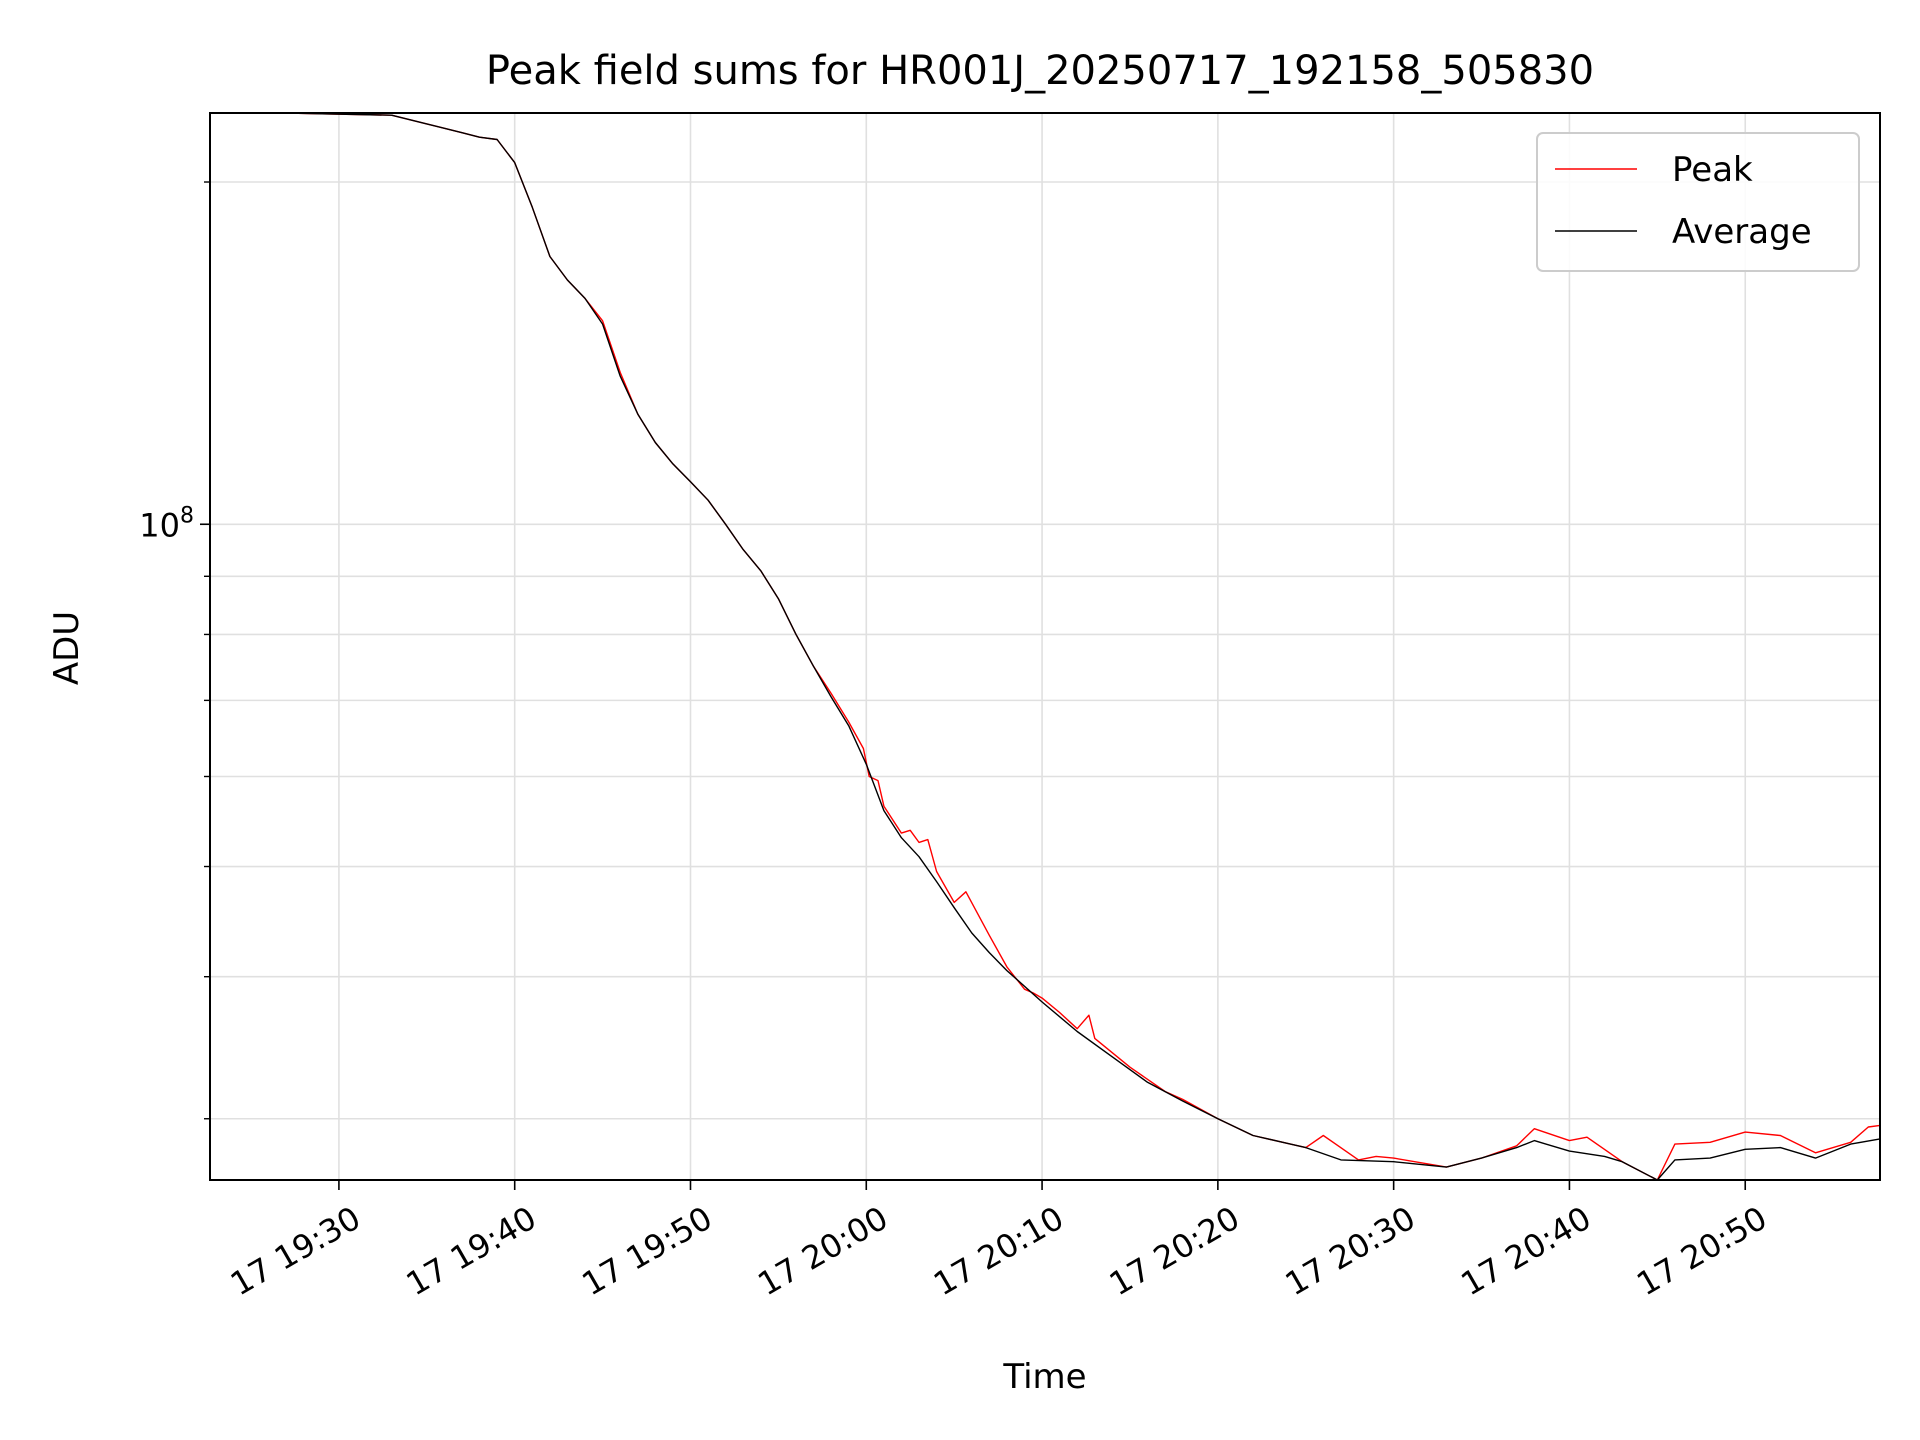  What do you see at coordinates (174, 650) in the screenshot?
I see `y-axis: 108` at bounding box center [174, 650].